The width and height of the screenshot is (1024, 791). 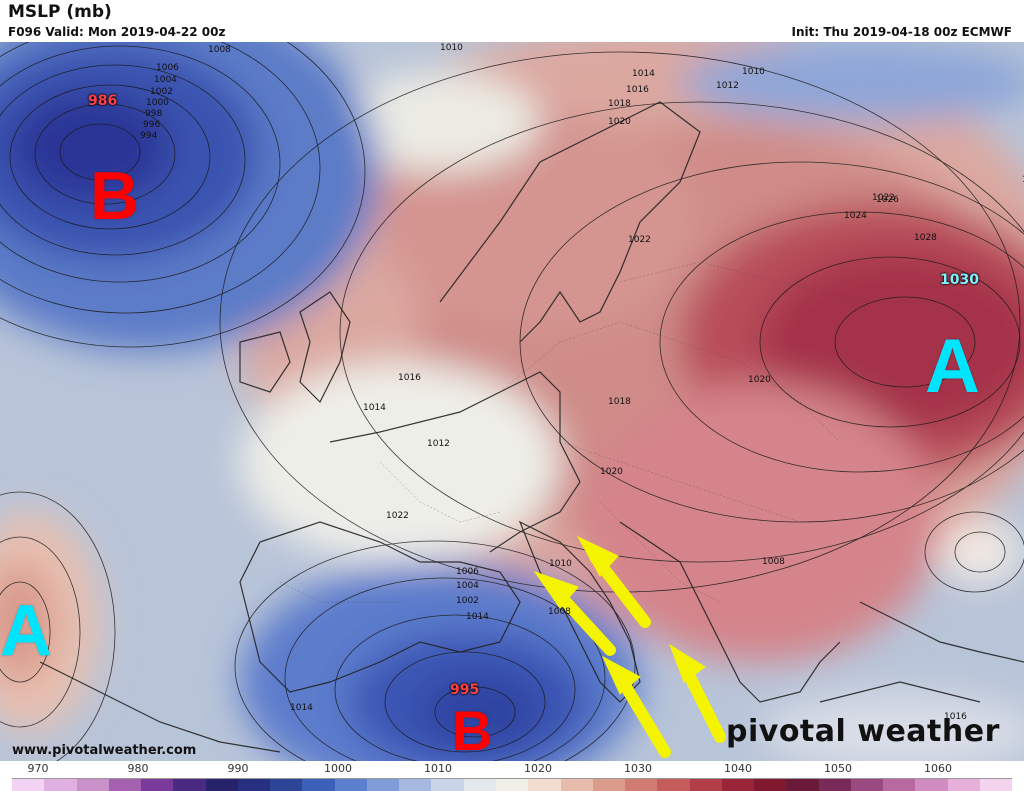 I want to click on valid-time: F096 Valid: Mon 2019-04-22 00z, so click(x=116, y=32).